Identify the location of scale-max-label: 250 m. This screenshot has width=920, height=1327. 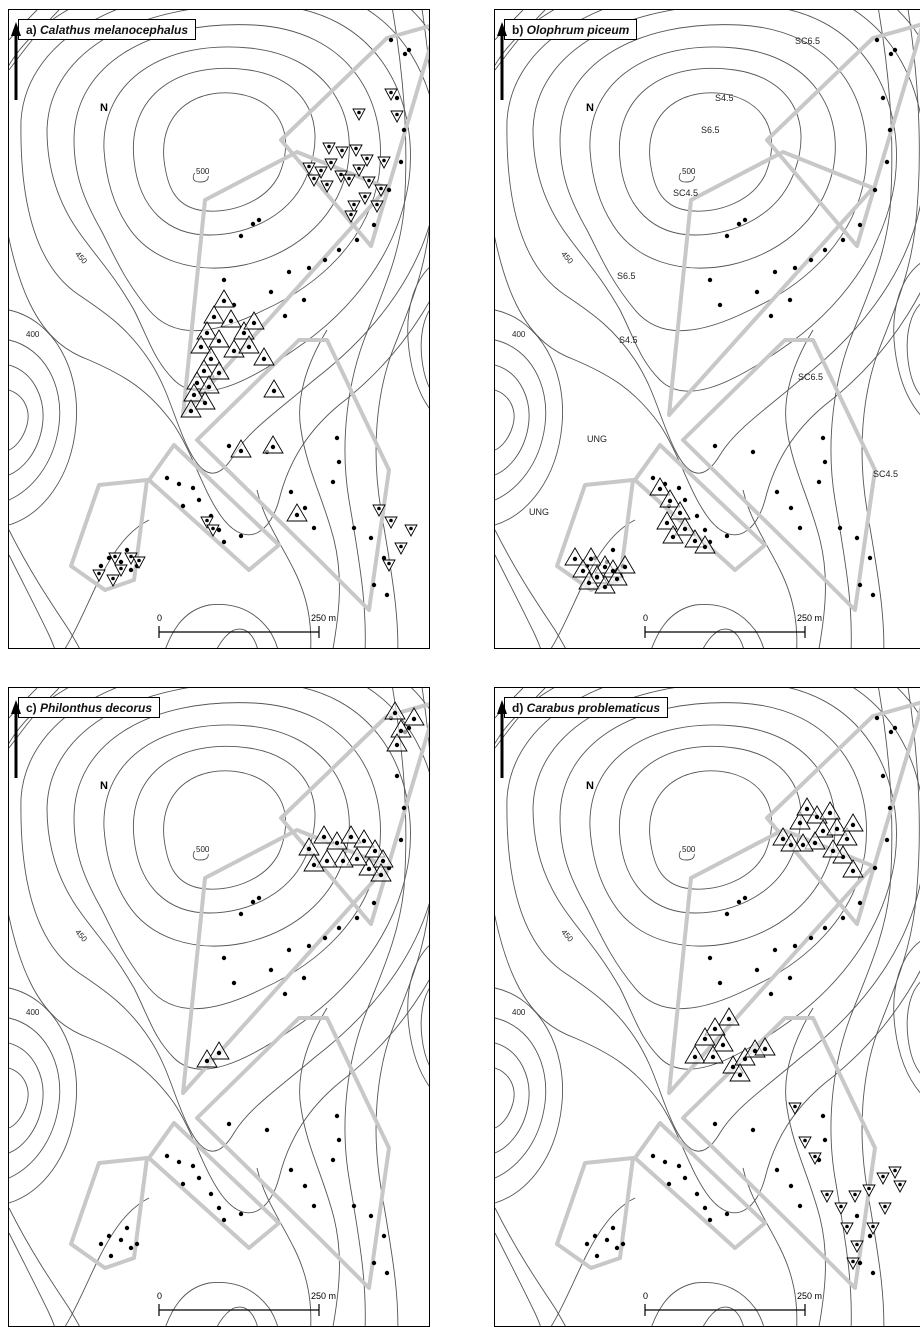
(324, 618).